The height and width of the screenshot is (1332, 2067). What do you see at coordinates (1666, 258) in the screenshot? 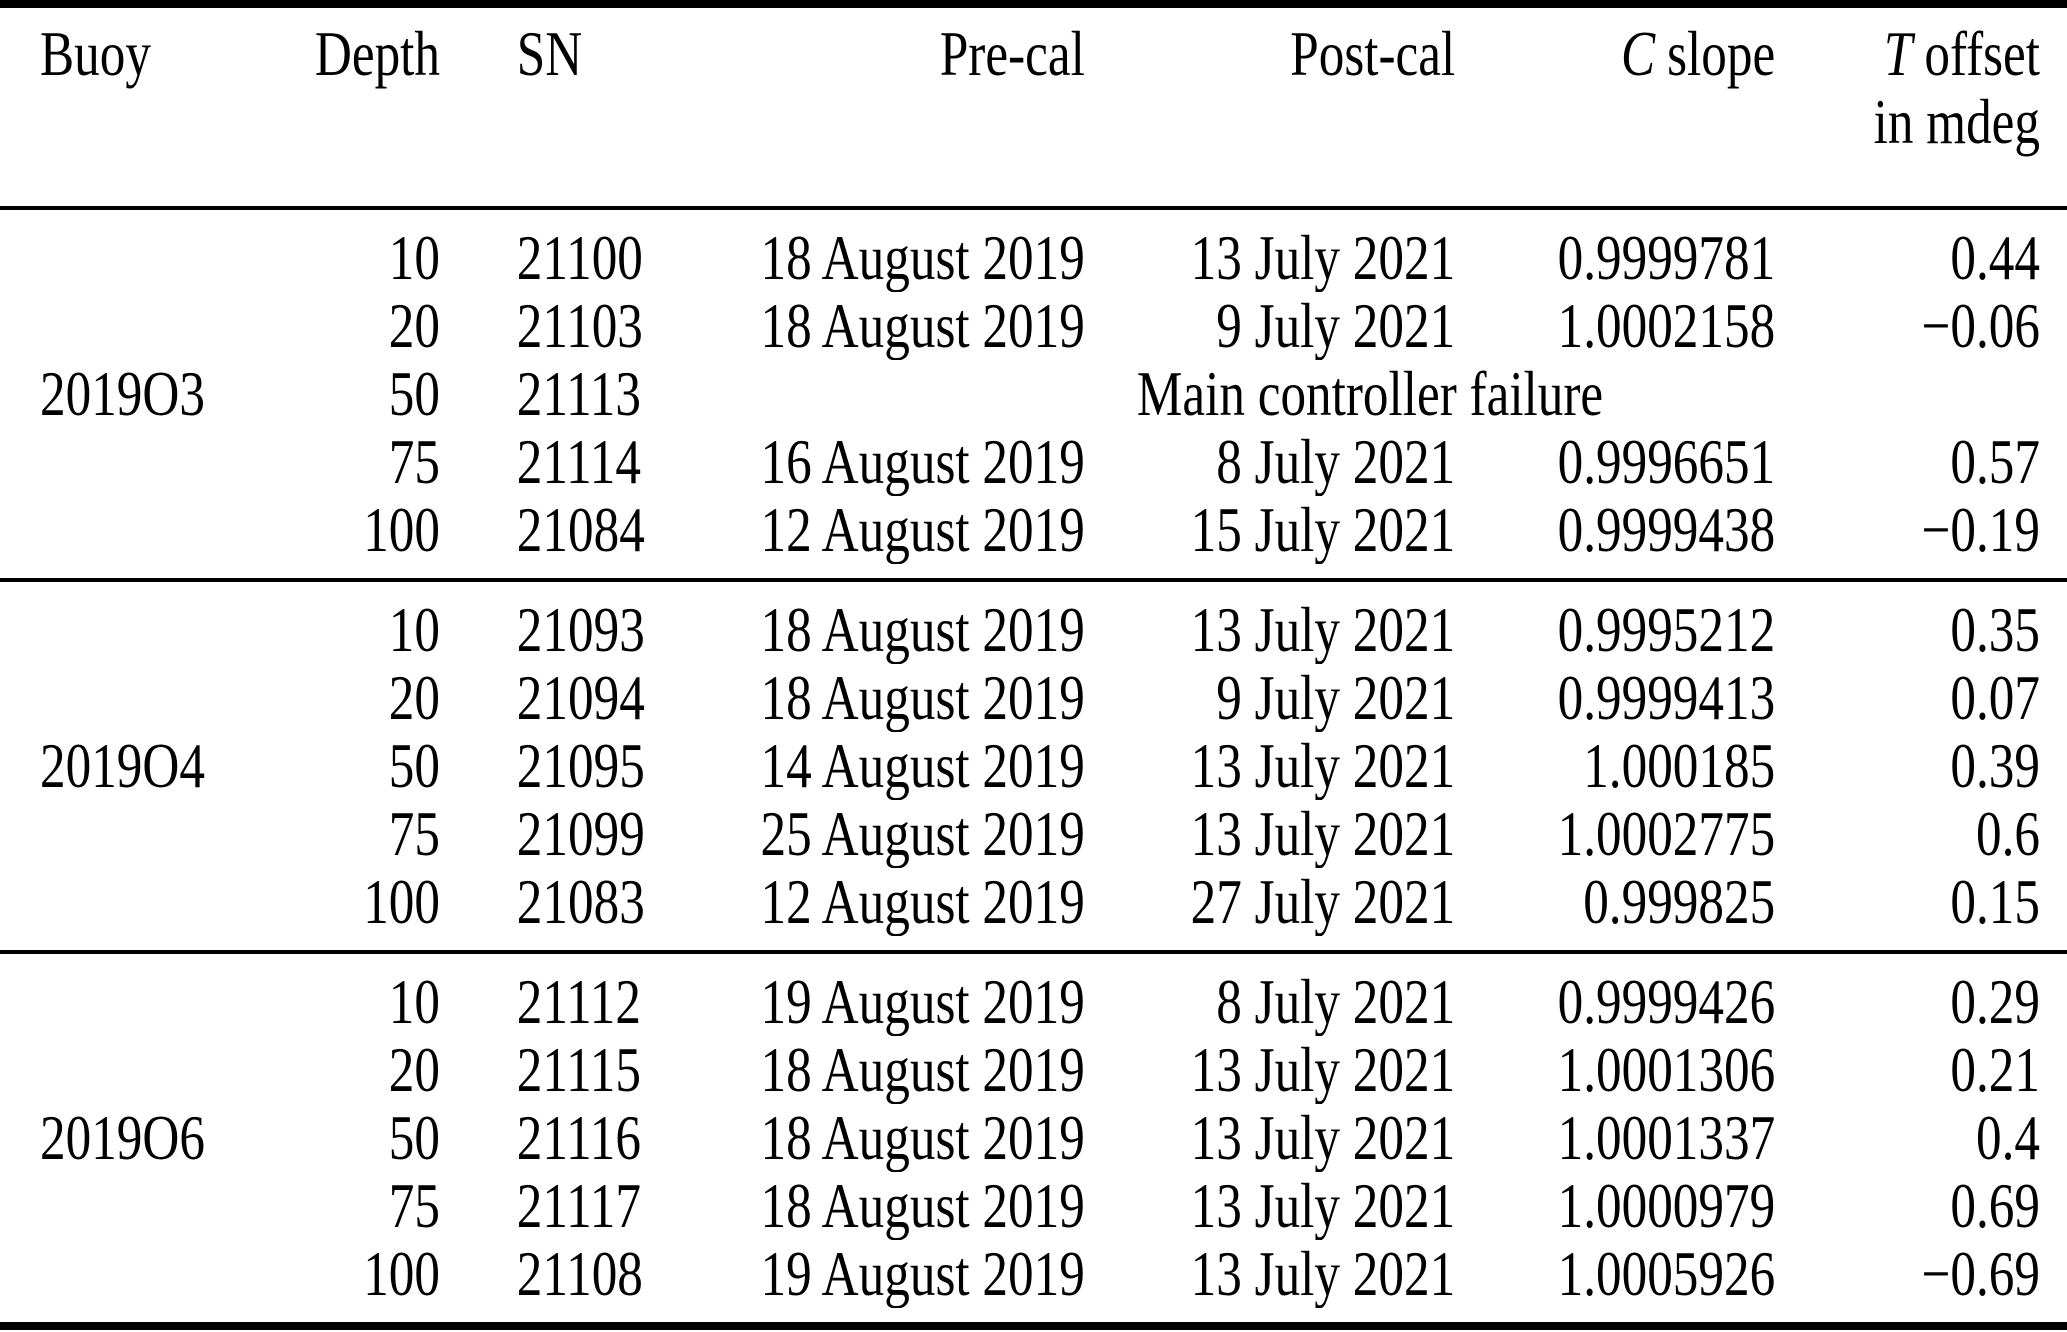
I see `cslope-cell: 0.9999781` at bounding box center [1666, 258].